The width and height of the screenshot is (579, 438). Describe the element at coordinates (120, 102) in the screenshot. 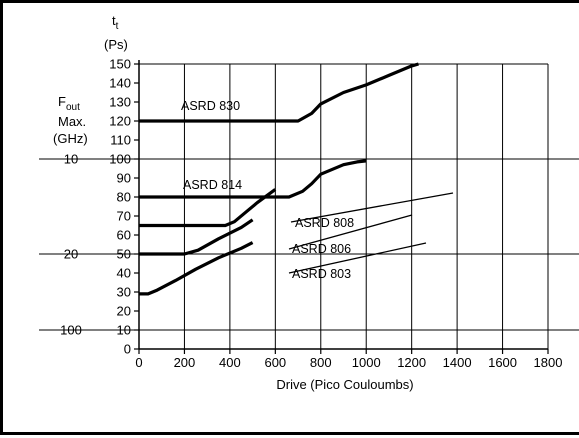

I see `y-tick-label: 130` at that location.